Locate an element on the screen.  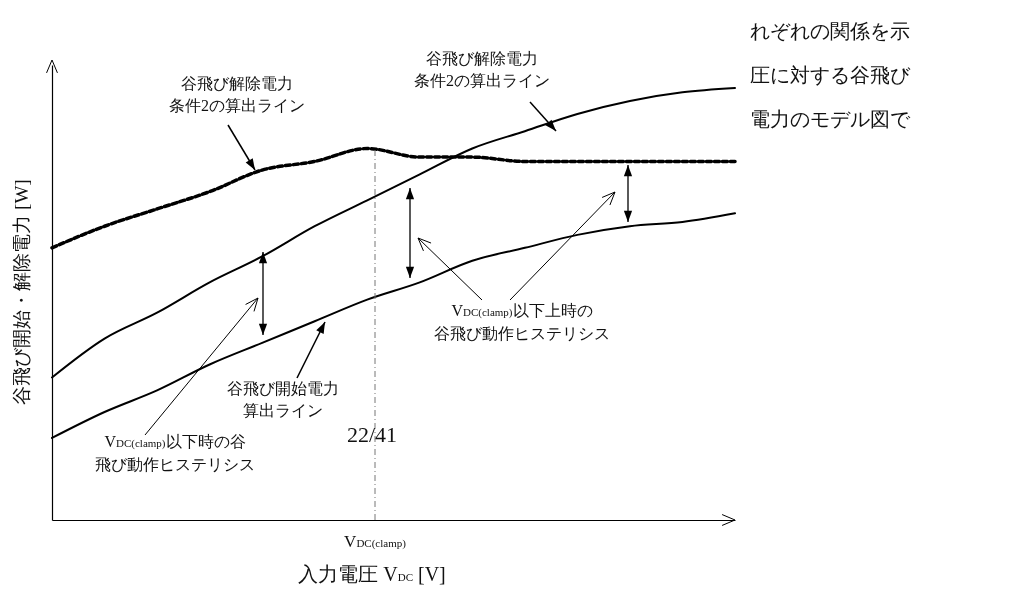
annotation: 22/41 is located at coordinates (372, 434).